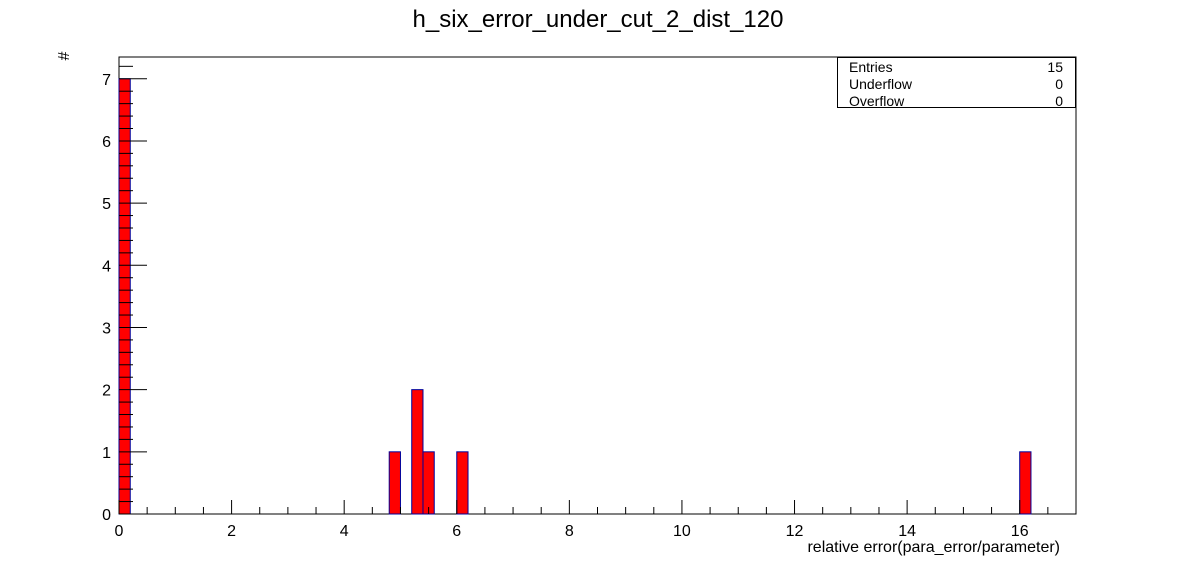 This screenshot has width=1196, height=572. Describe the element at coordinates (106, 204) in the screenshot. I see `y-tick-label: 5` at that location.